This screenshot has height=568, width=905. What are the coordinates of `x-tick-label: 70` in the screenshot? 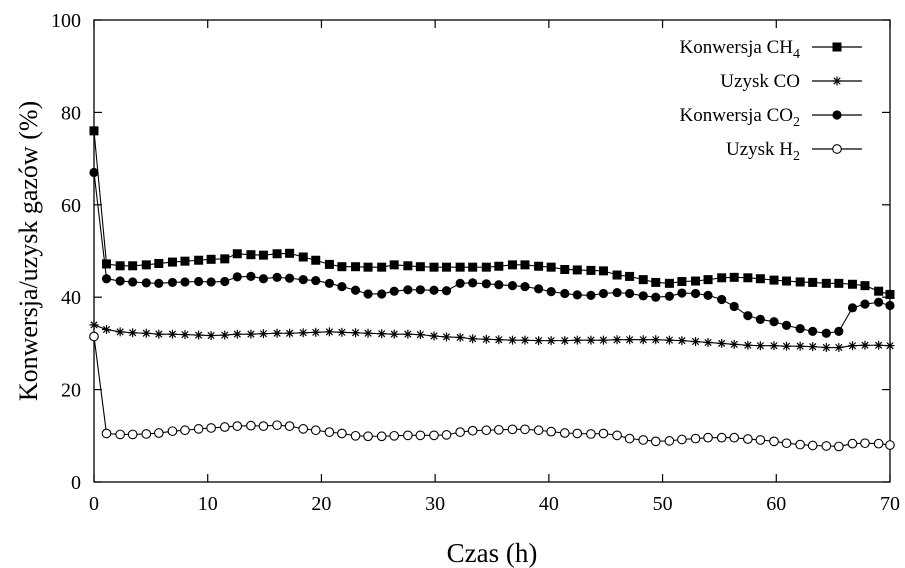 It's located at (890, 504).